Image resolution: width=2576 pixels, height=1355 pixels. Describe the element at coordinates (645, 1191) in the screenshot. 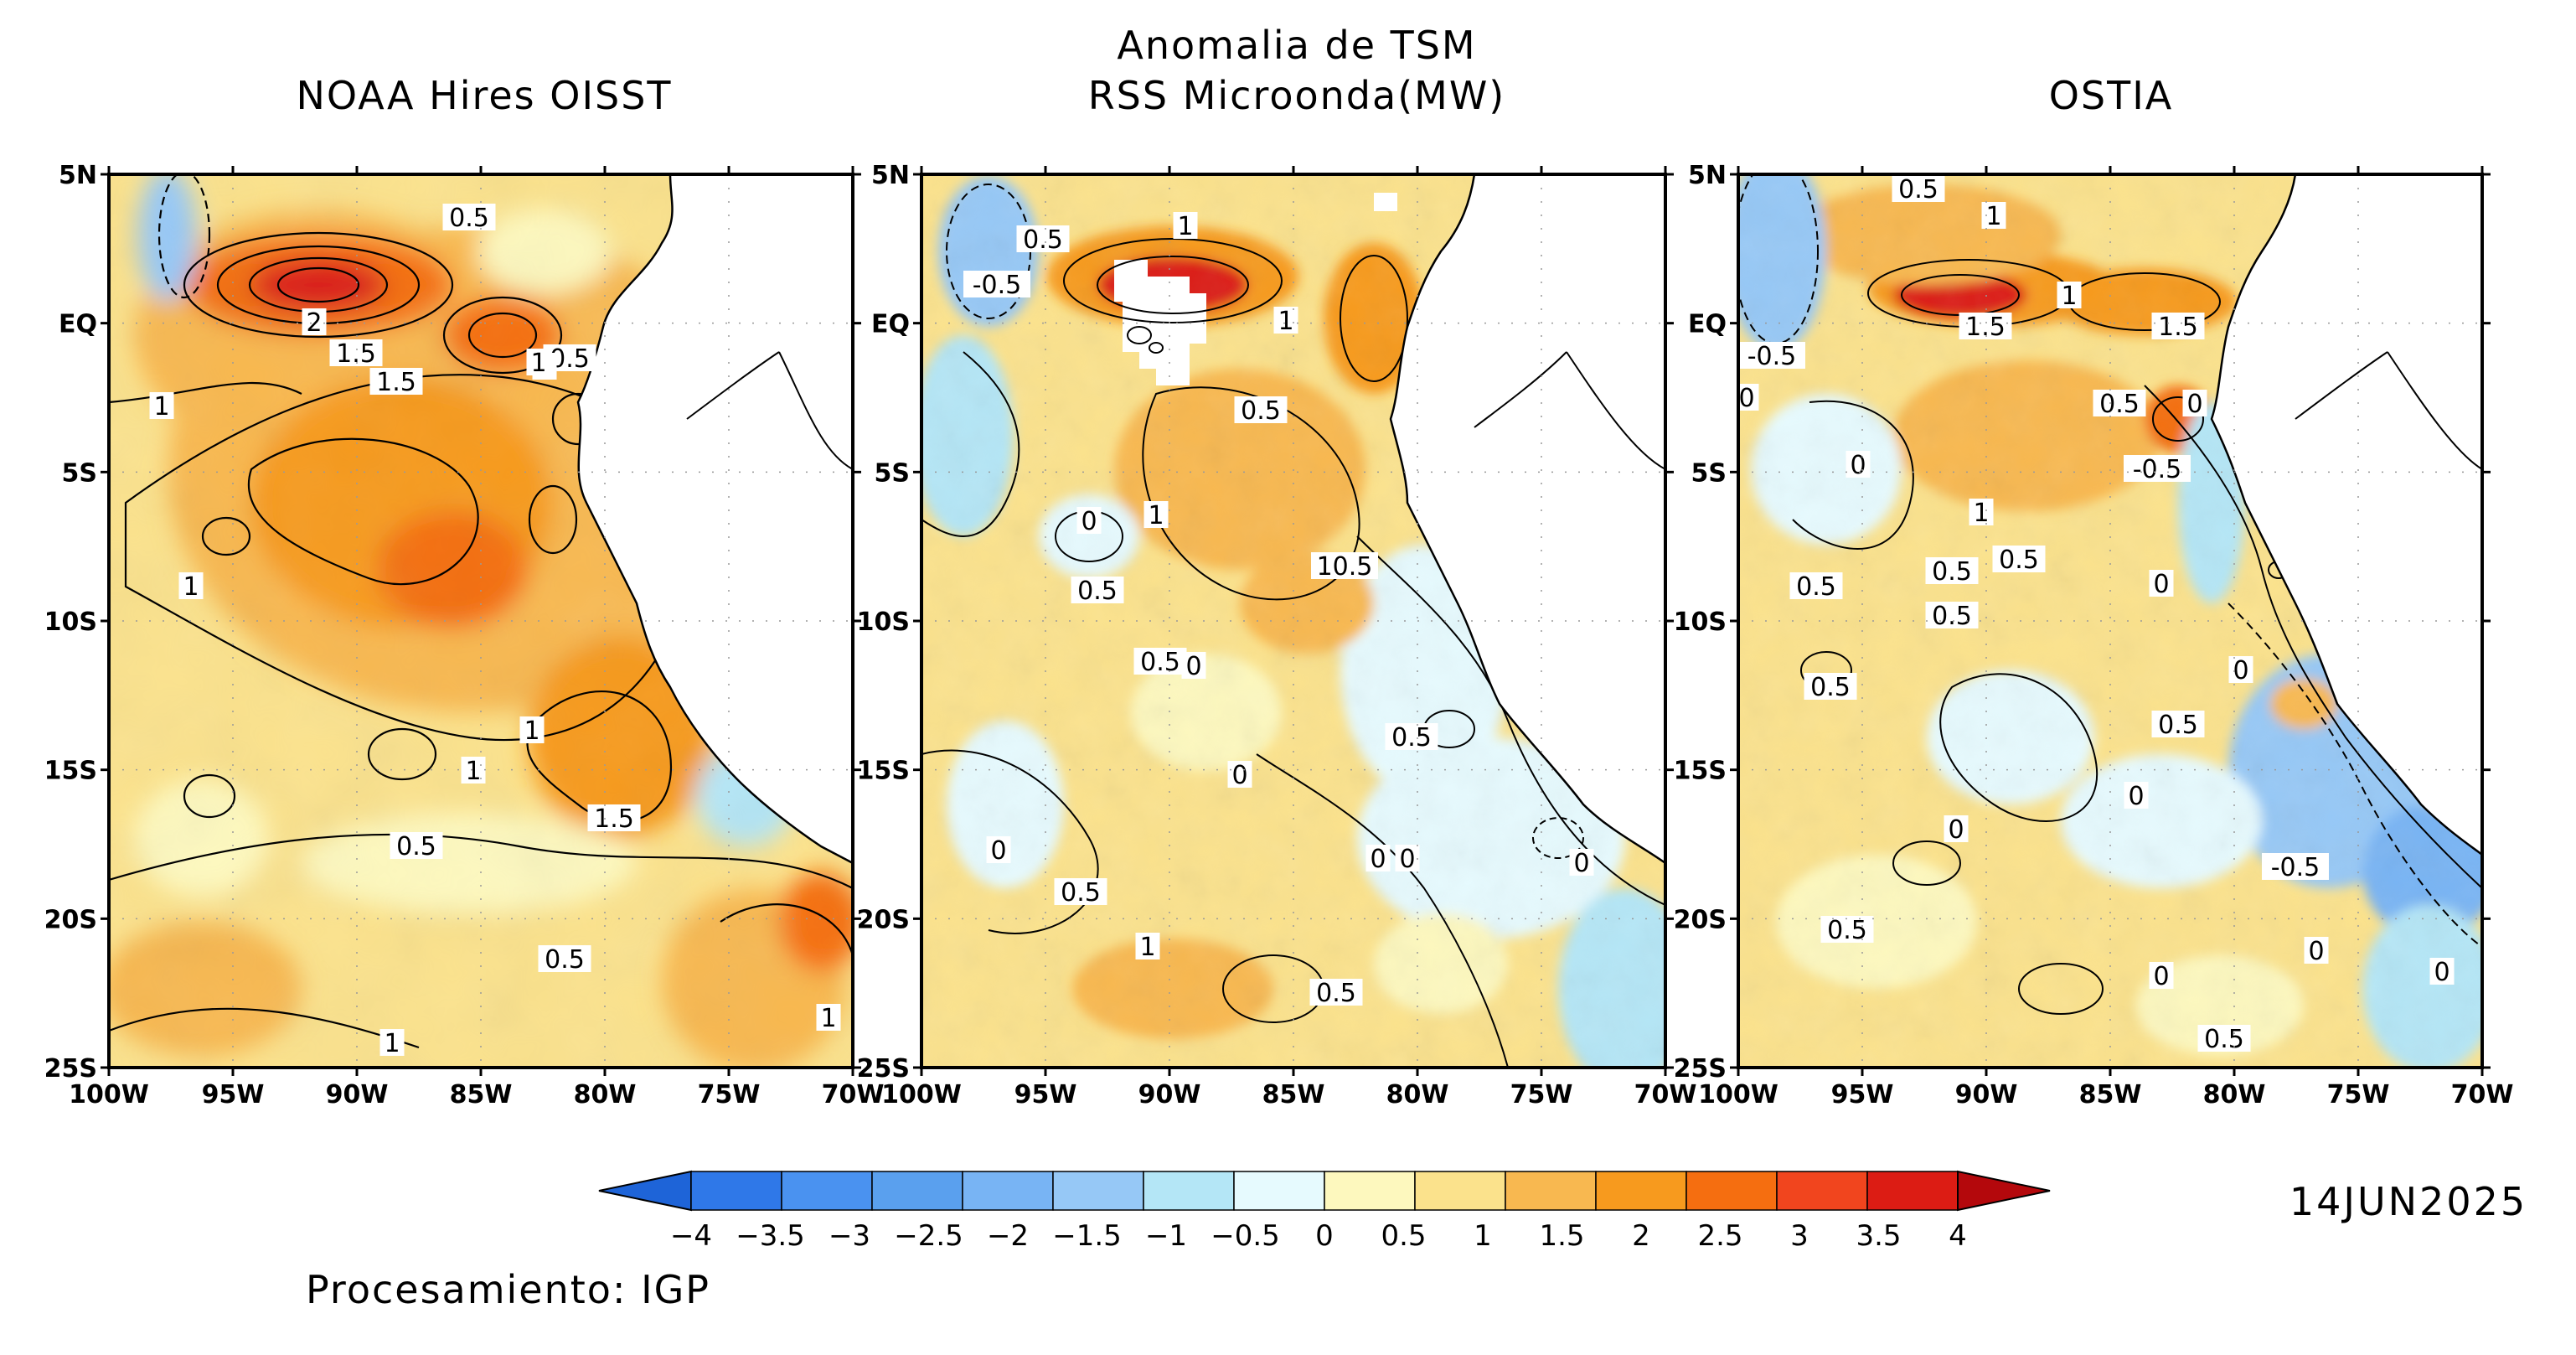

I see `colorbar-min-arrow` at that location.